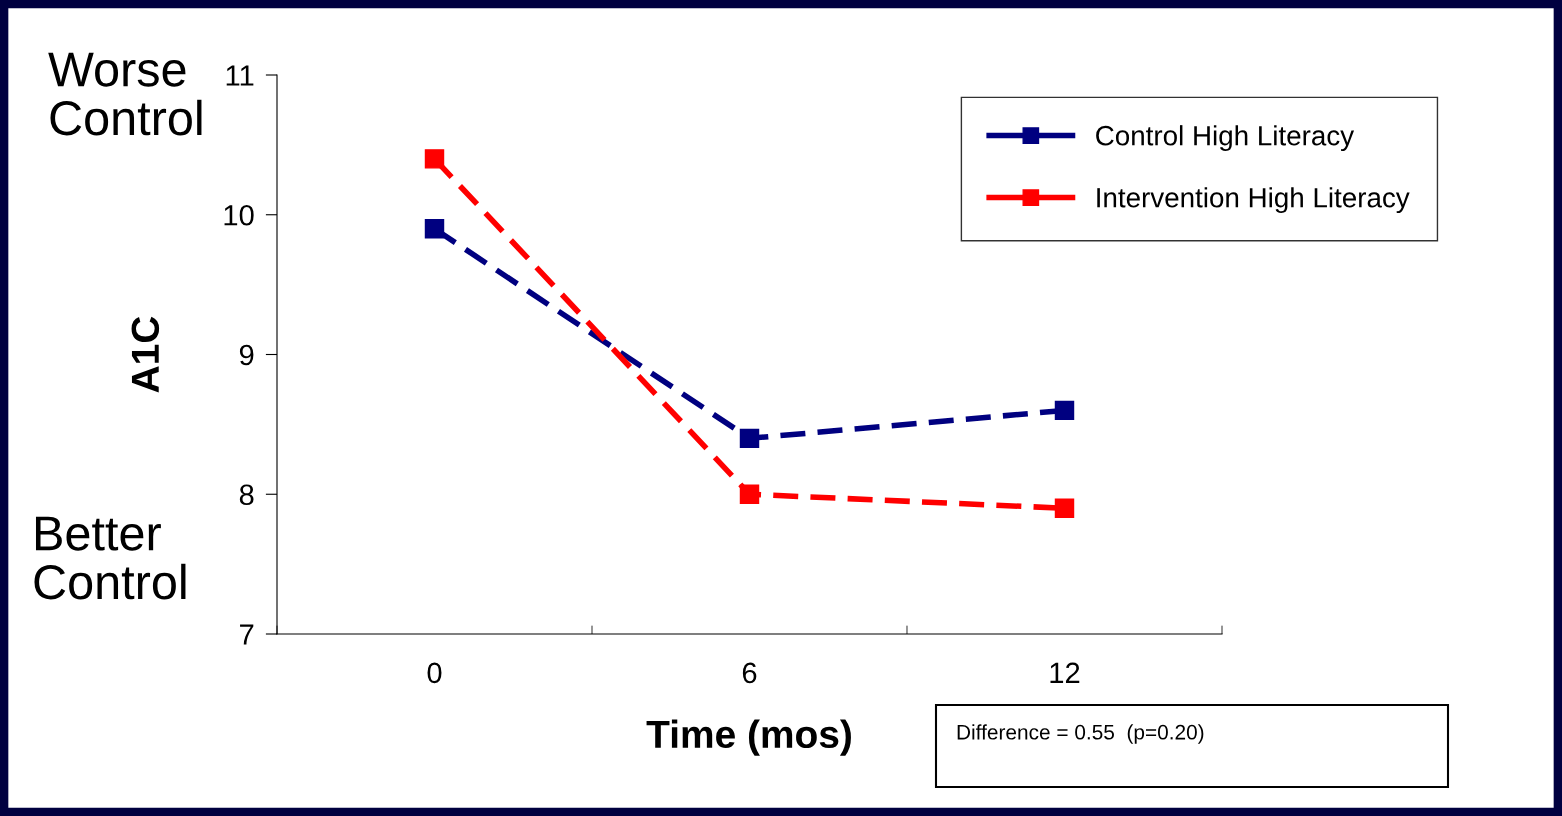 The height and width of the screenshot is (816, 1562). What do you see at coordinates (748, 737) in the screenshot?
I see `x-axis-title: Time (mos)` at bounding box center [748, 737].